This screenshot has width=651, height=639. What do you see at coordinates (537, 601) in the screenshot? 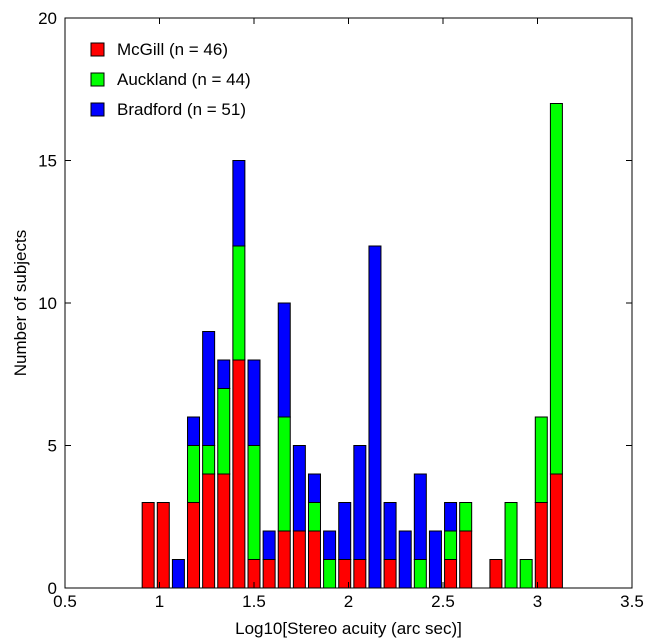
I see `x-tick-label: 3` at bounding box center [537, 601].